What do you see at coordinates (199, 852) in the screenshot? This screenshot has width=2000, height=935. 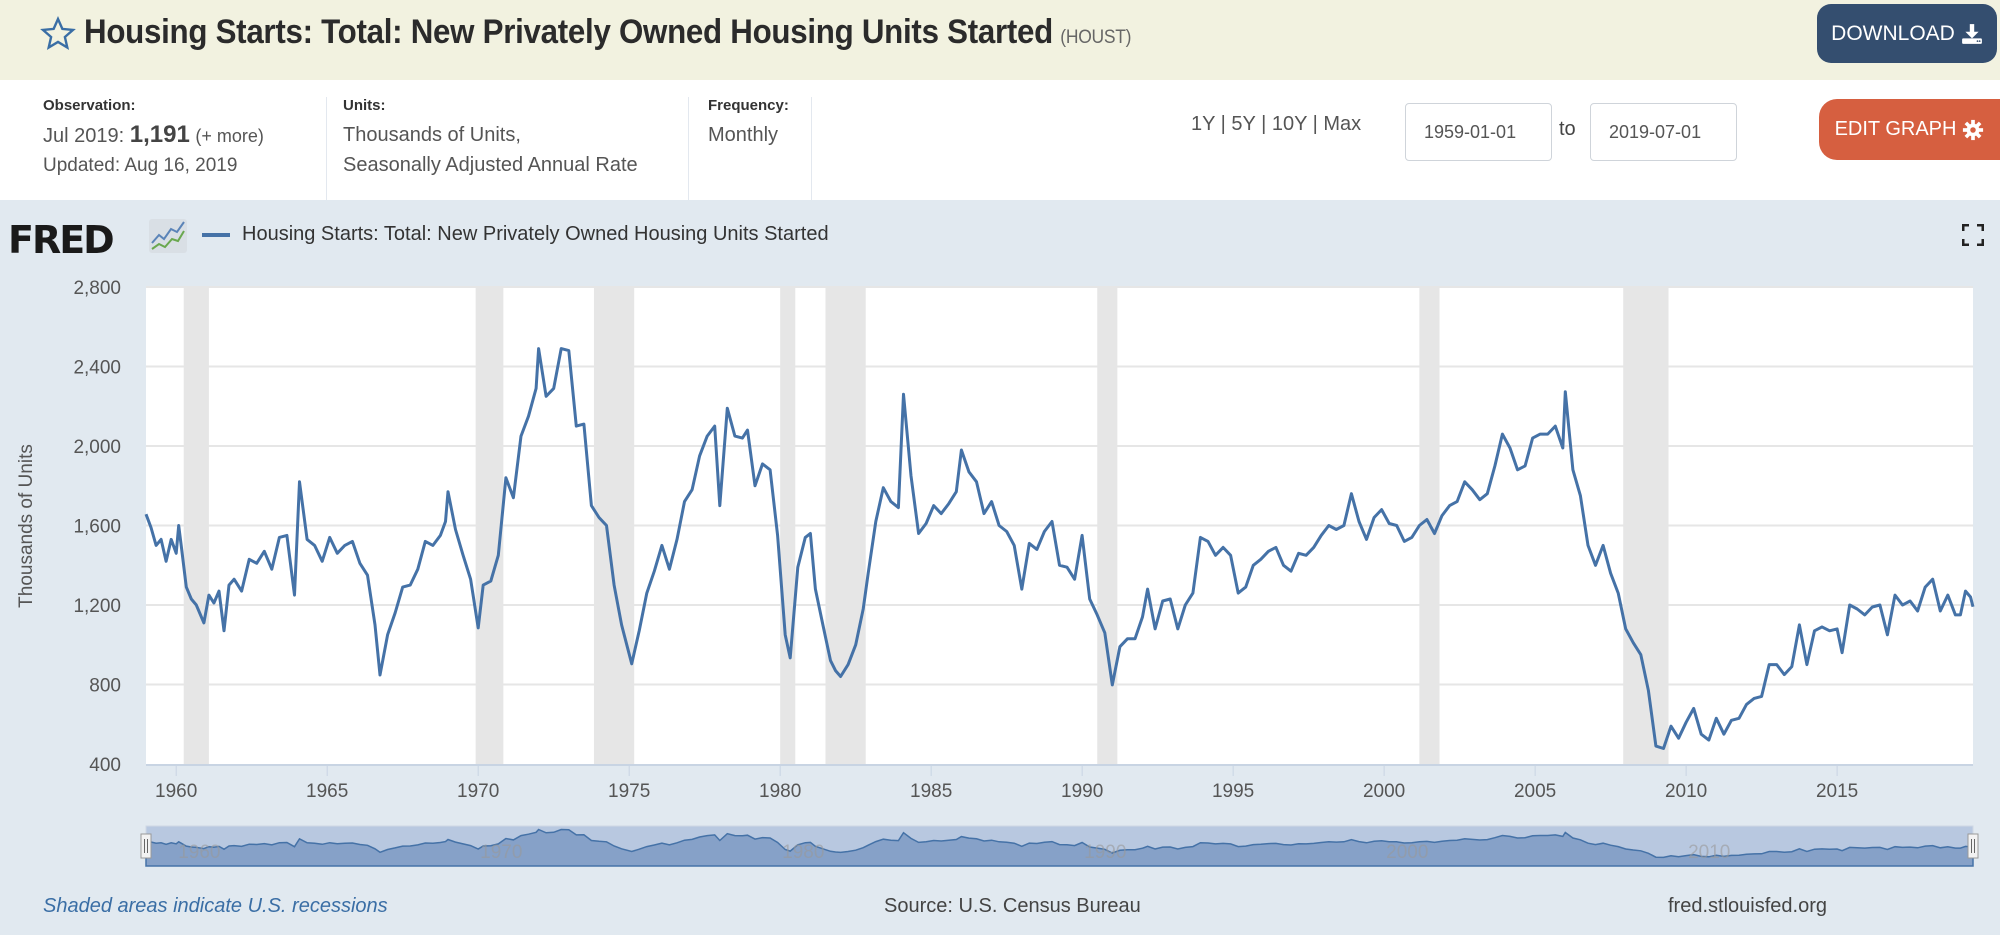 I see `navigator-label: 1960` at bounding box center [199, 852].